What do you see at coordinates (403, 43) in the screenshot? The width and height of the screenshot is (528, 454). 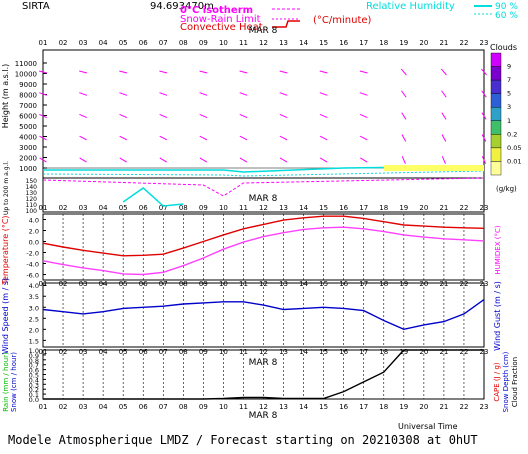 I see `hour-tick-label: 19` at bounding box center [403, 43].